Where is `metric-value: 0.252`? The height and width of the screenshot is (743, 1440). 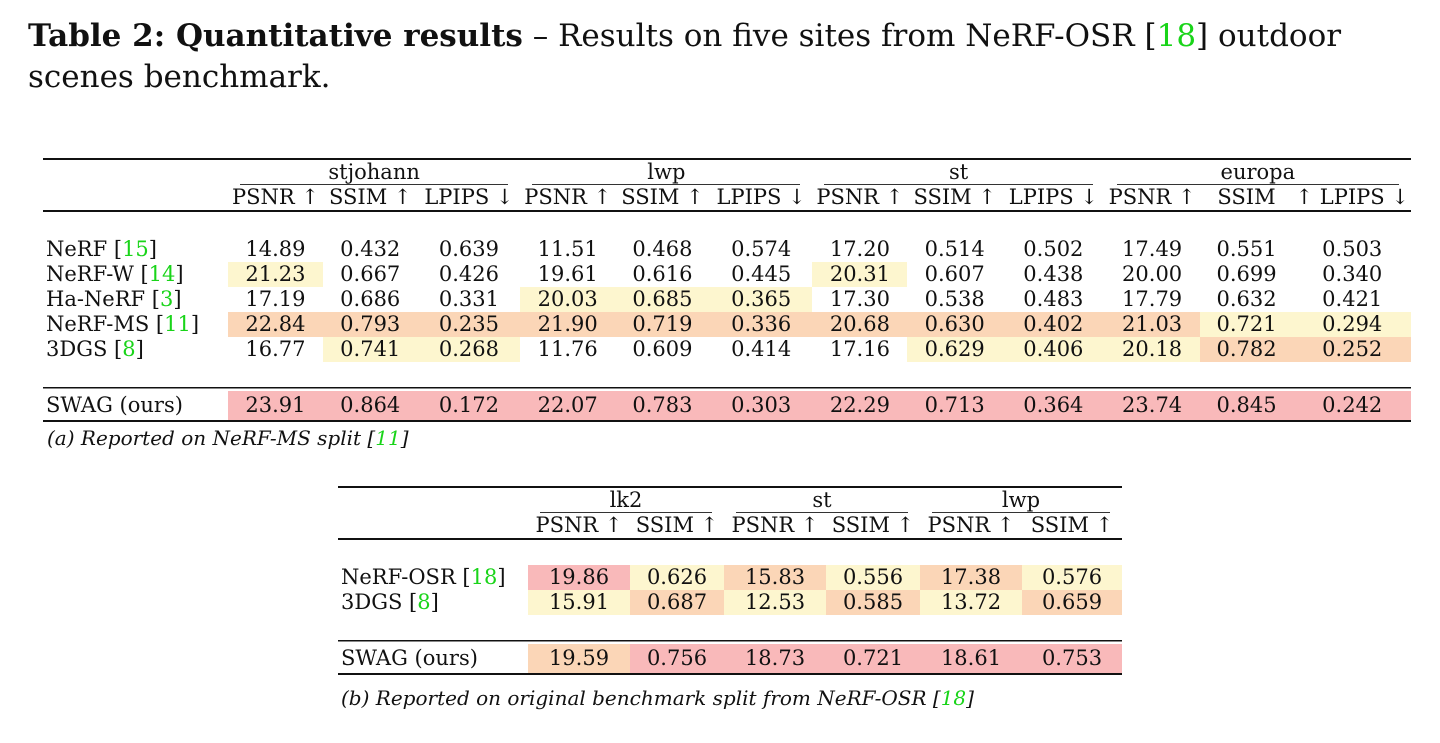
metric-value: 0.252 is located at coordinates (1352, 349).